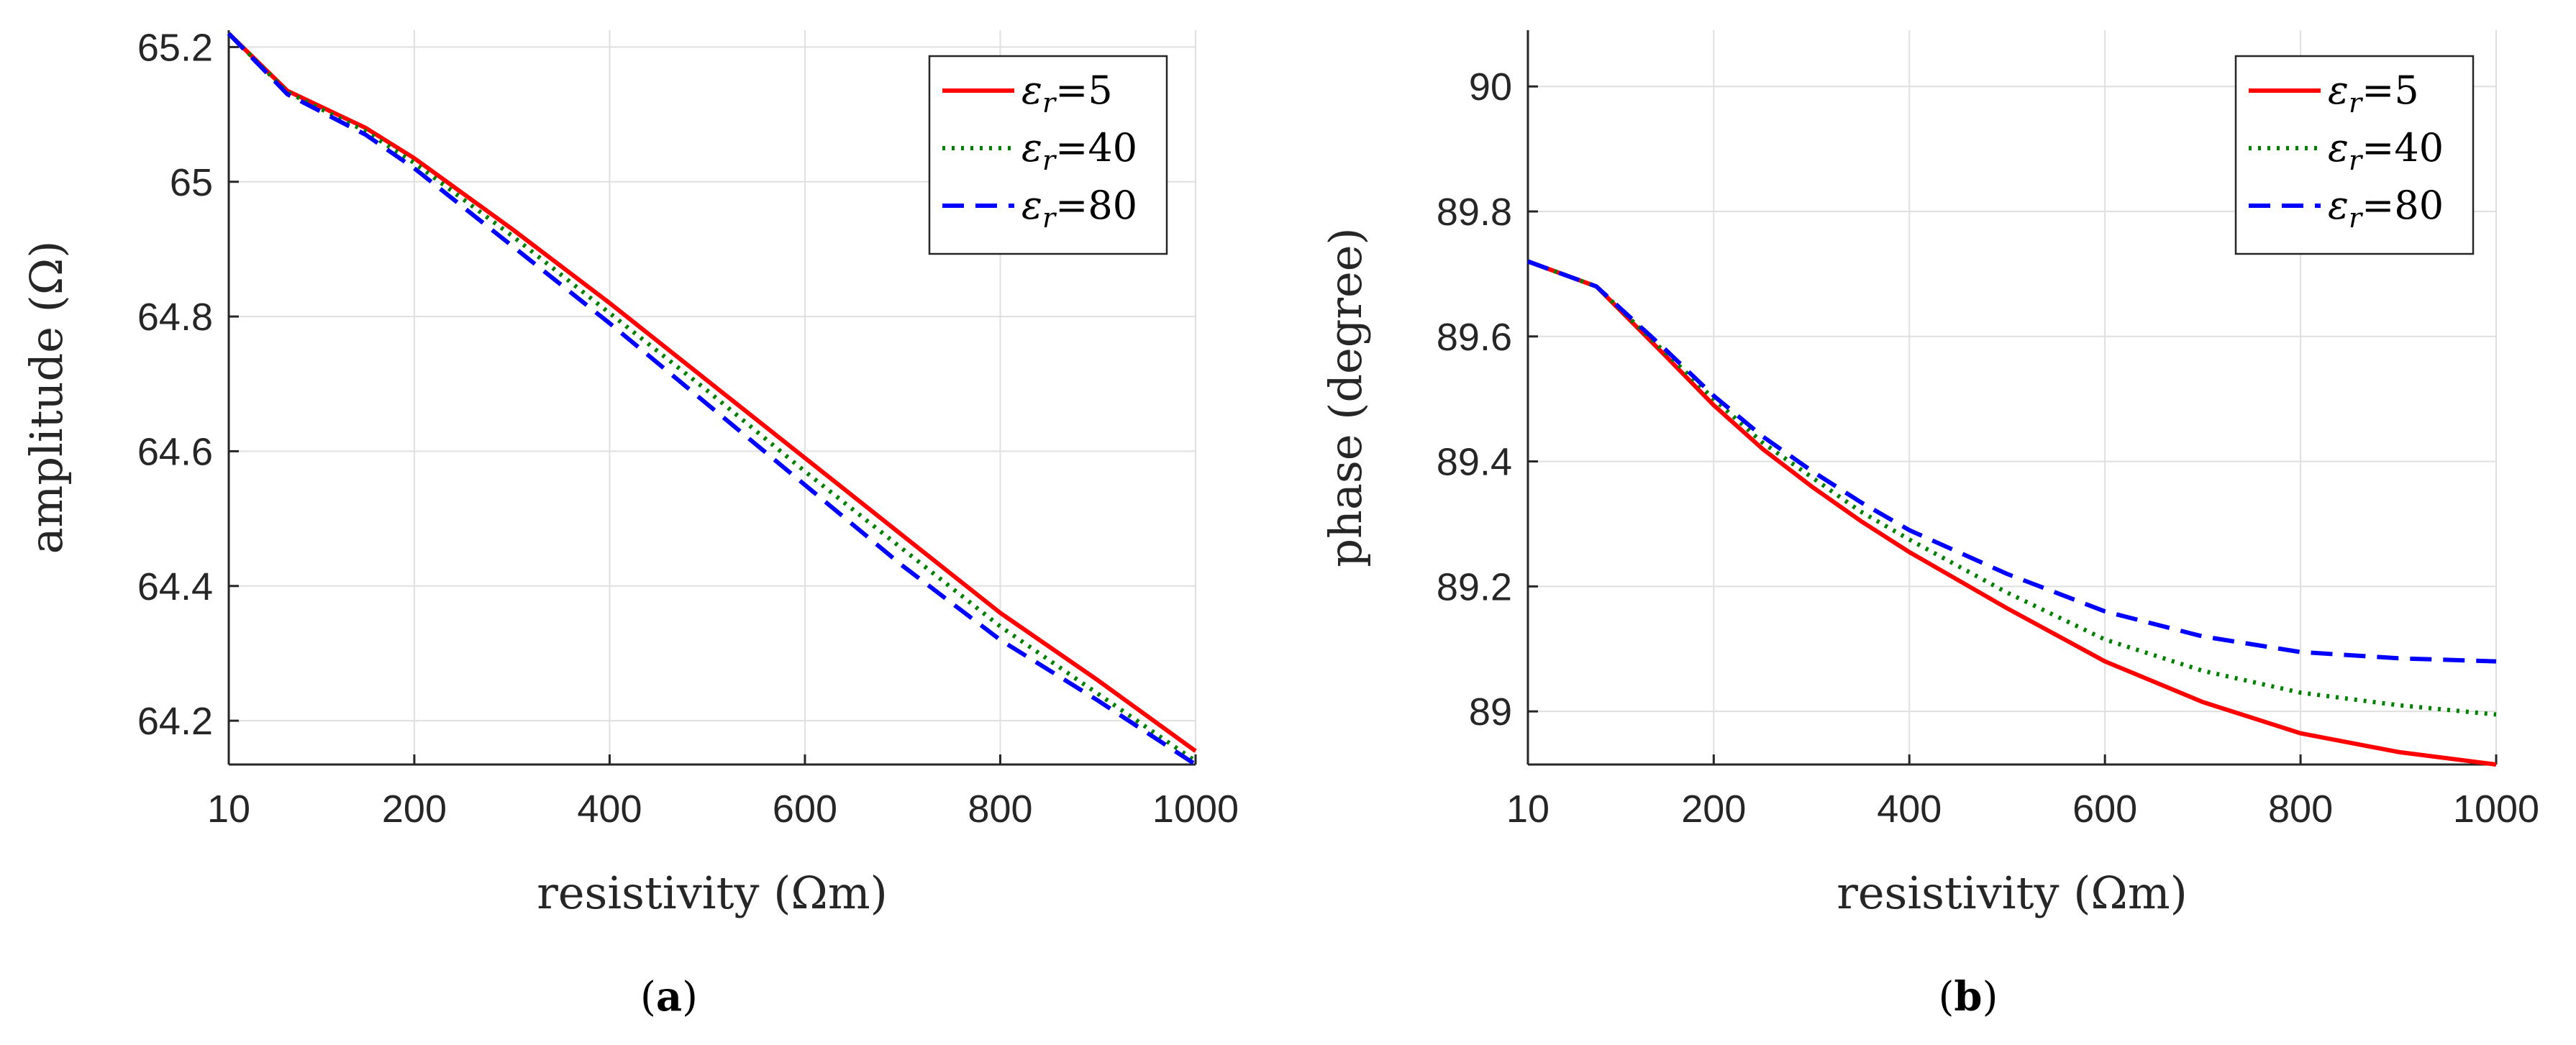 This screenshot has height=1045, width=2576. What do you see at coordinates (191, 182) in the screenshot?
I see `y-tick-label: 65` at bounding box center [191, 182].